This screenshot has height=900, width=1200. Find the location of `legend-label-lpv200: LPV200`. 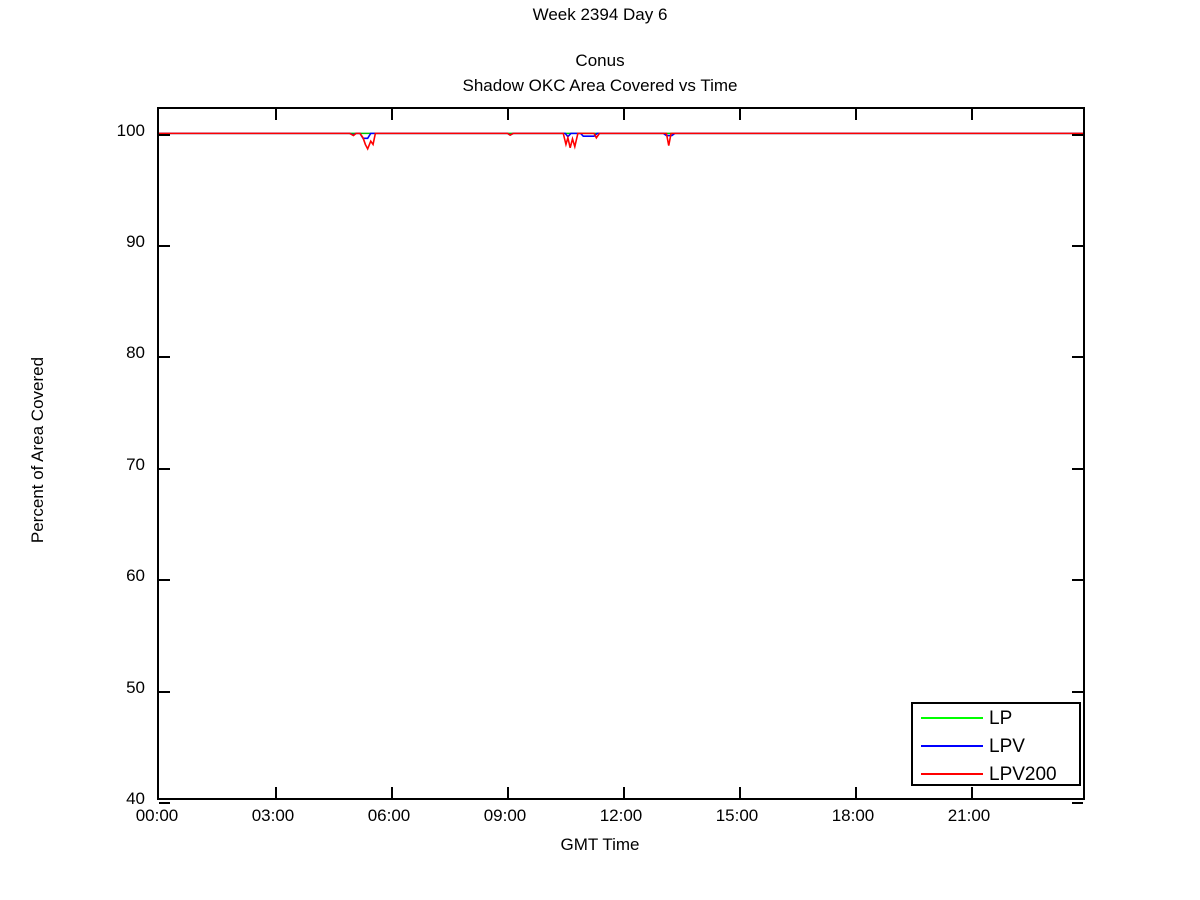

legend-label-lpv200: LPV200 is located at coordinates (1023, 774).